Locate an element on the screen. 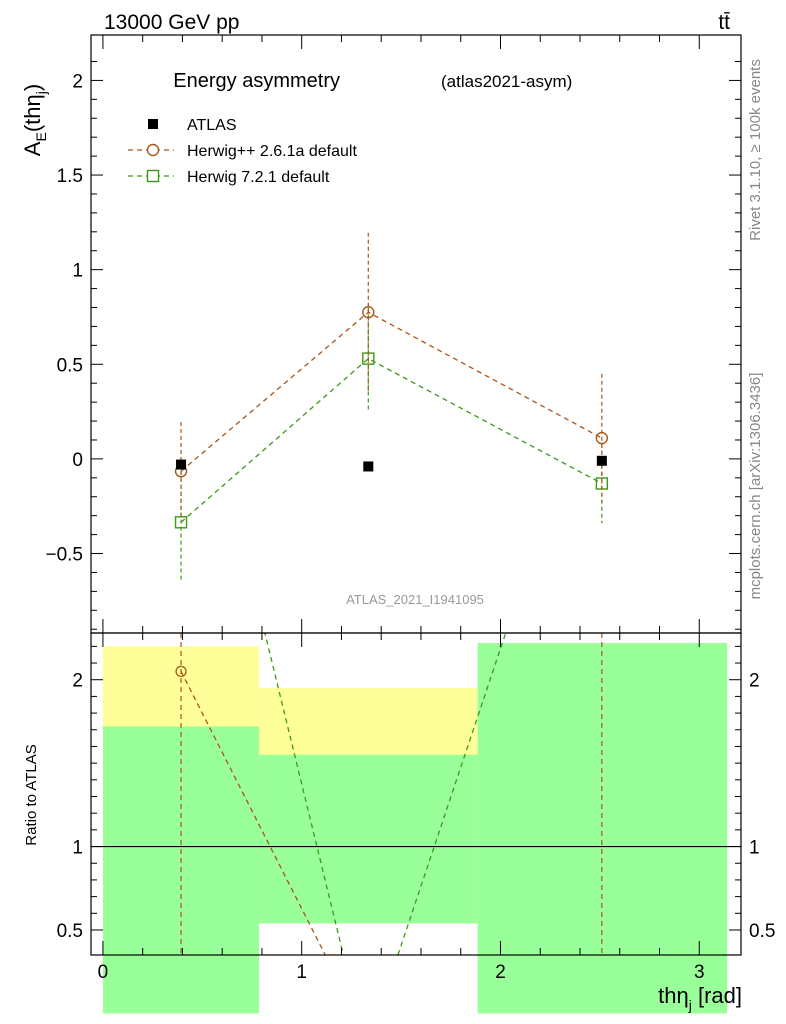 The image size is (786, 1024). ratio-y-tick-label-right: 0.5 is located at coordinates (762, 931).